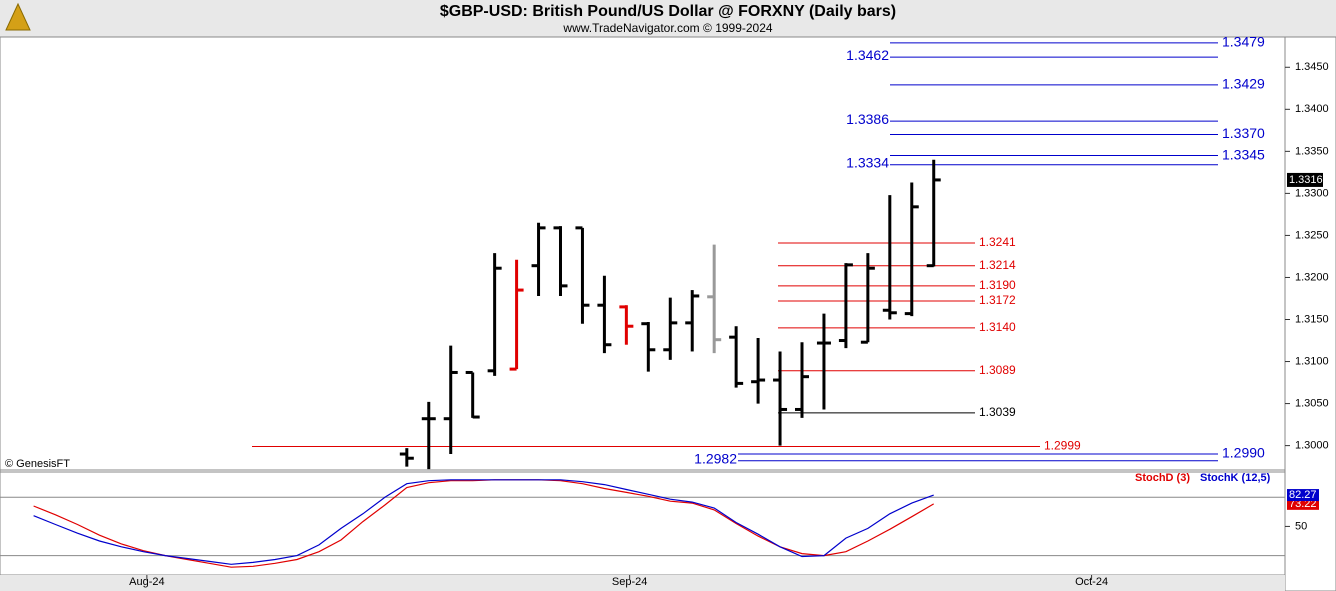 This screenshot has width=1336, height=591. I want to click on y-tick-label: 1.3400, so click(1312, 109).